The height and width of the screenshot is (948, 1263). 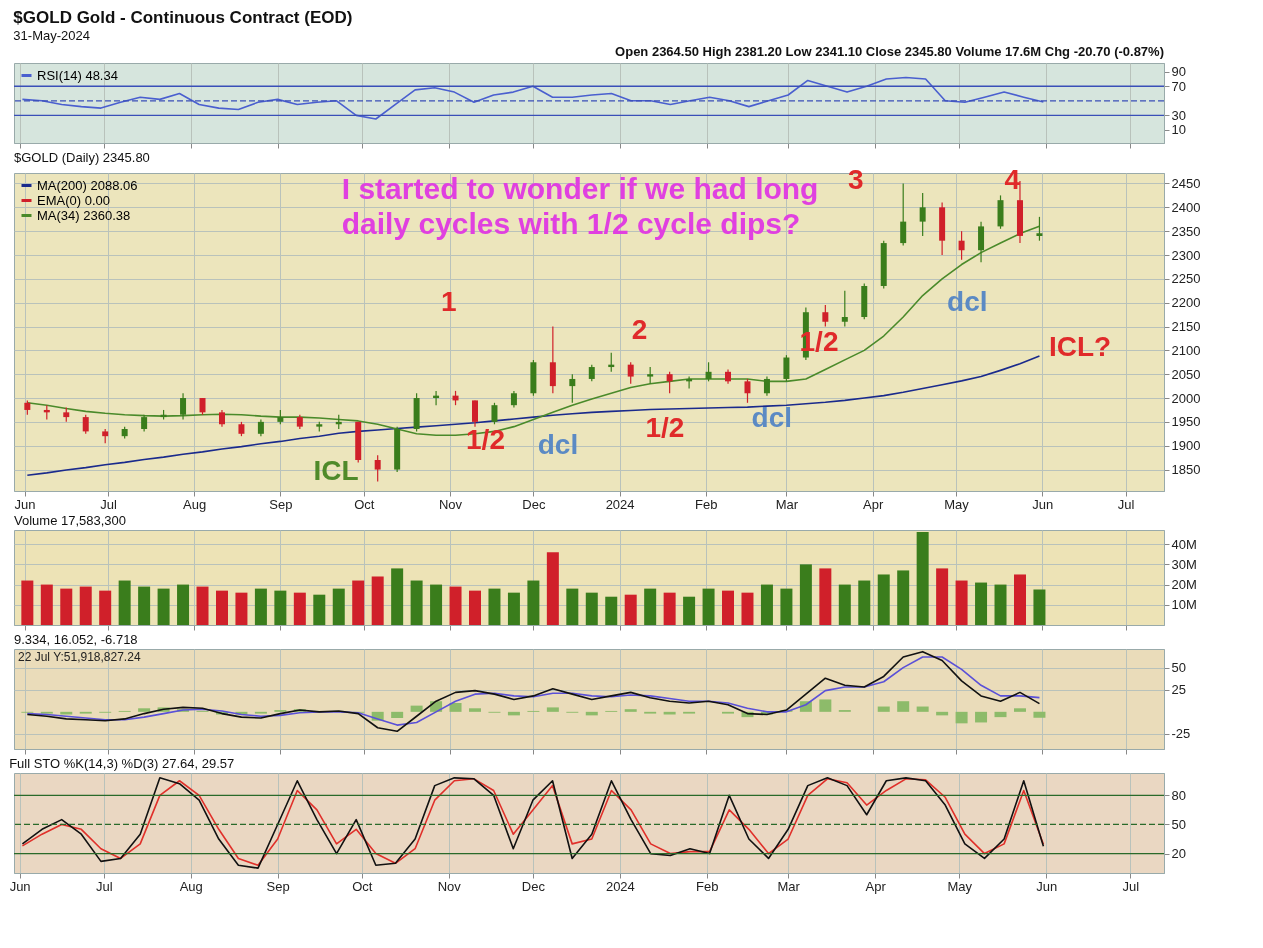 I want to click on y-tick-label: 2100, so click(x=1186, y=350).